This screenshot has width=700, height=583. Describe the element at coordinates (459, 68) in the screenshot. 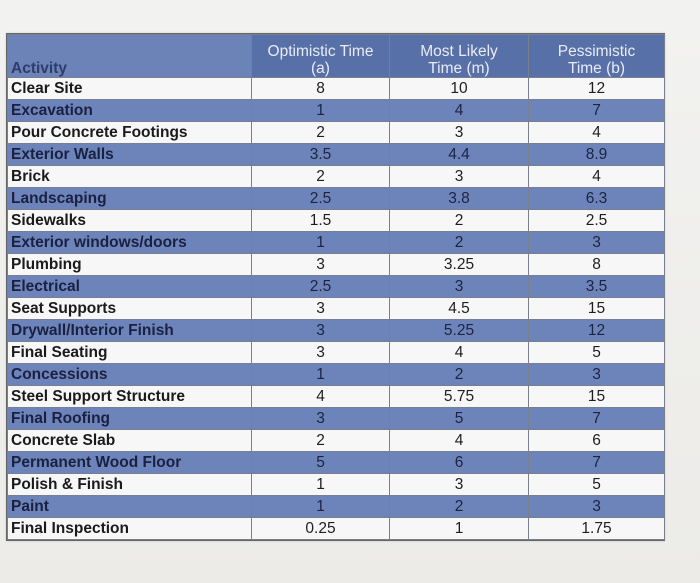

I see `header-most-likely-line2: Time (m)` at that location.